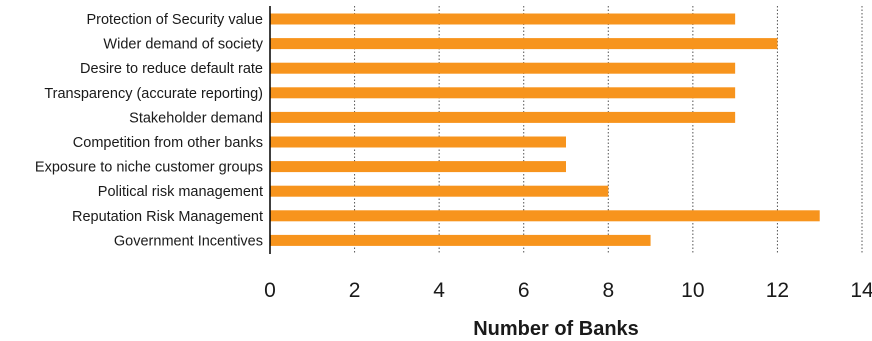 The height and width of the screenshot is (341, 872). Describe the element at coordinates (524, 290) in the screenshot. I see `x-tick-label: 6` at that location.